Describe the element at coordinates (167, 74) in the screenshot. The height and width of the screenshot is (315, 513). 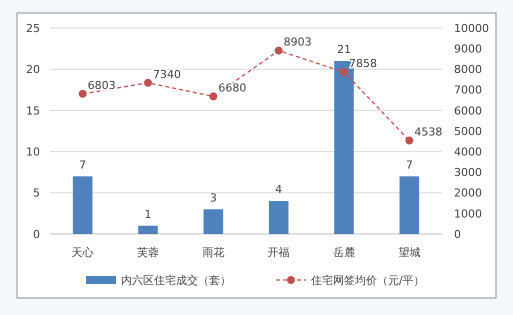
I see `data-label: 7340` at that location.